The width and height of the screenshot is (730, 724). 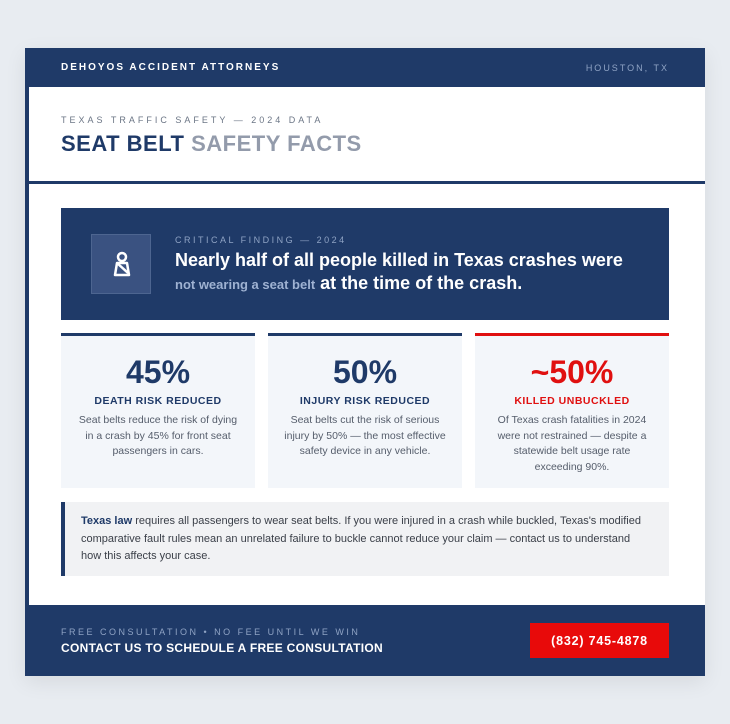 I want to click on finding-highlight: not wearing a seat belt, so click(x=245, y=284).